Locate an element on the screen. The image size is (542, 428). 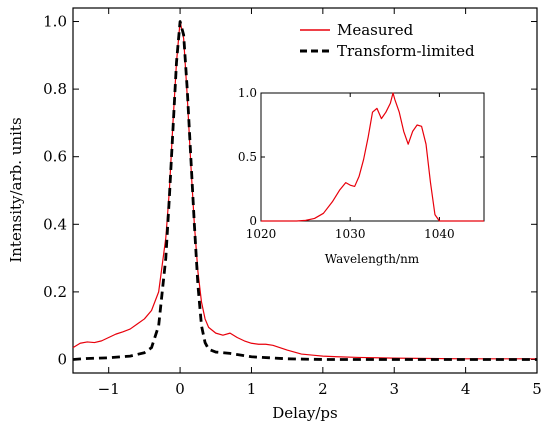
inset-x-ticks: 1020 1030 1040 is located at coordinates (350, 167).